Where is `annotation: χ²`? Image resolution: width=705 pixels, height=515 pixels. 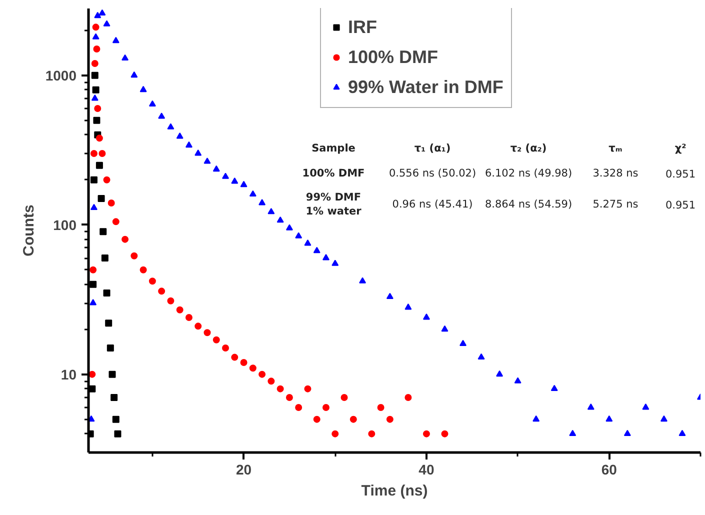 annotation: χ² is located at coordinates (680, 148).